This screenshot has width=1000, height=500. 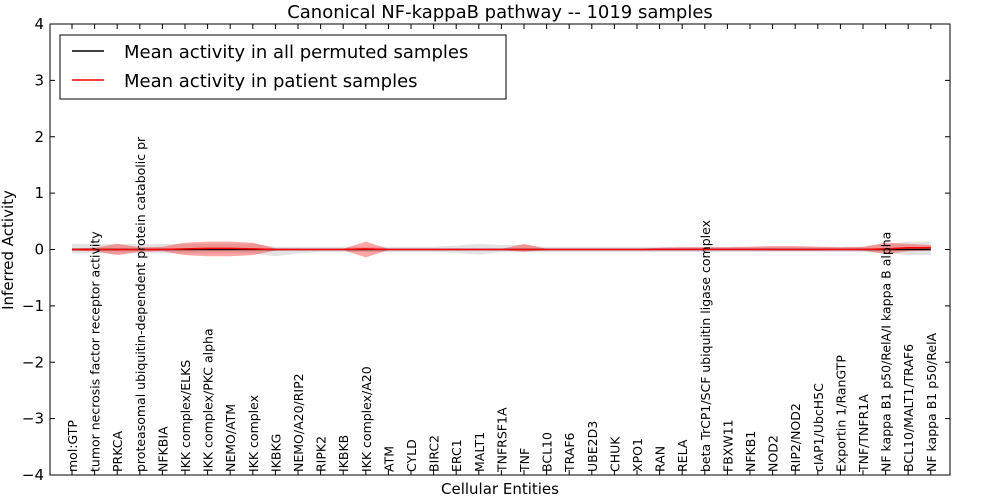 What do you see at coordinates (296, 52) in the screenshot?
I see `legend-label-permuted: Mean activity in all permuted samples` at bounding box center [296, 52].